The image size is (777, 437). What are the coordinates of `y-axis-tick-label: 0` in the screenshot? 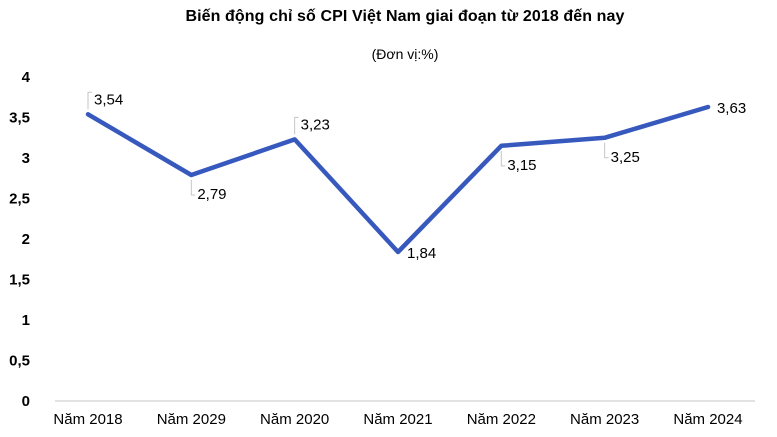 It's located at (26, 401).